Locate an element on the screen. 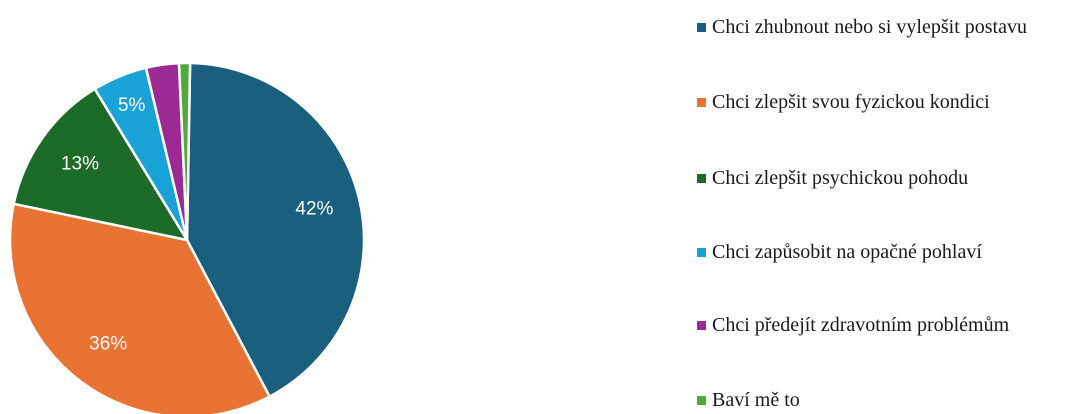 Image resolution: width=1089 pixels, height=414 pixels. legend-label: Chci zhubnout nebo si vylepšit postavu is located at coordinates (869, 27).